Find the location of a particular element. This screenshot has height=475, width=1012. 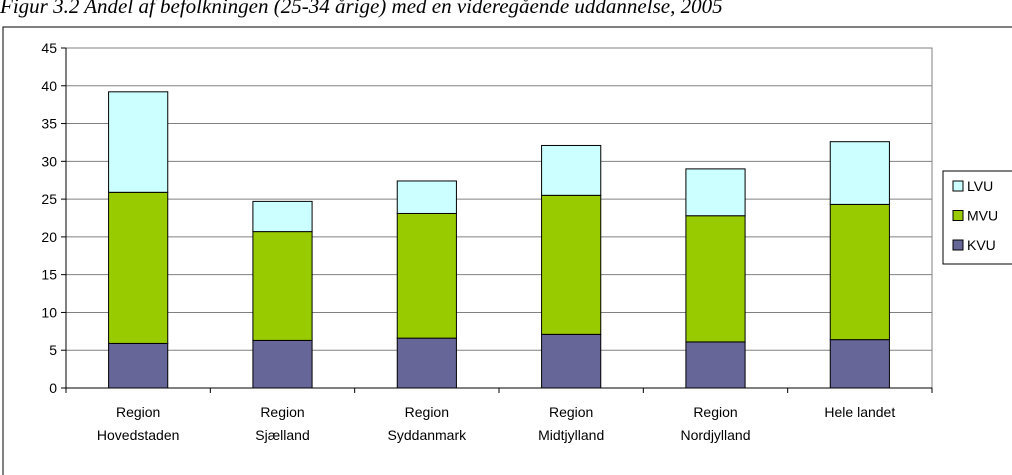

y-tick-label: 15 is located at coordinates (49, 275).